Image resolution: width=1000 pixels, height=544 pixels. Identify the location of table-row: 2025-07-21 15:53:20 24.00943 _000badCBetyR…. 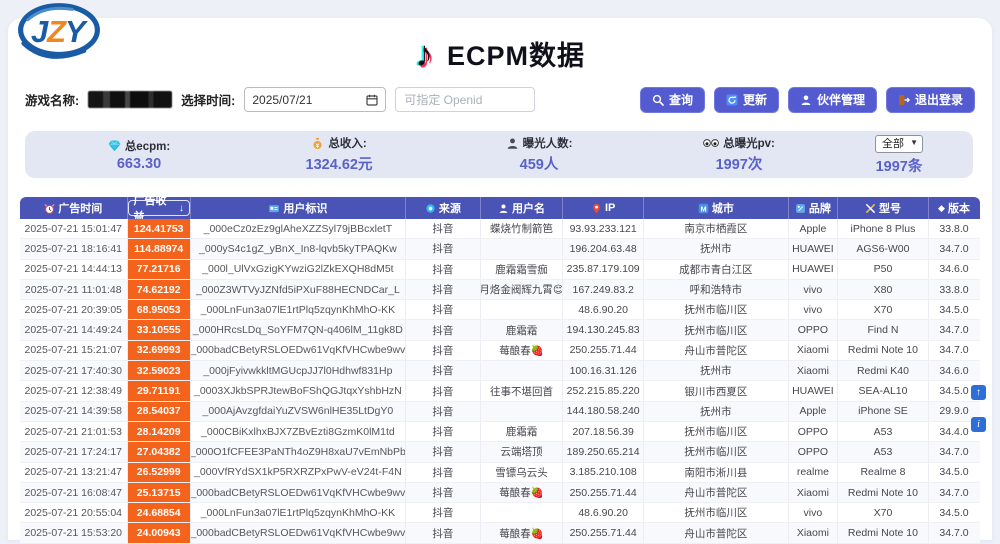
(500, 533).